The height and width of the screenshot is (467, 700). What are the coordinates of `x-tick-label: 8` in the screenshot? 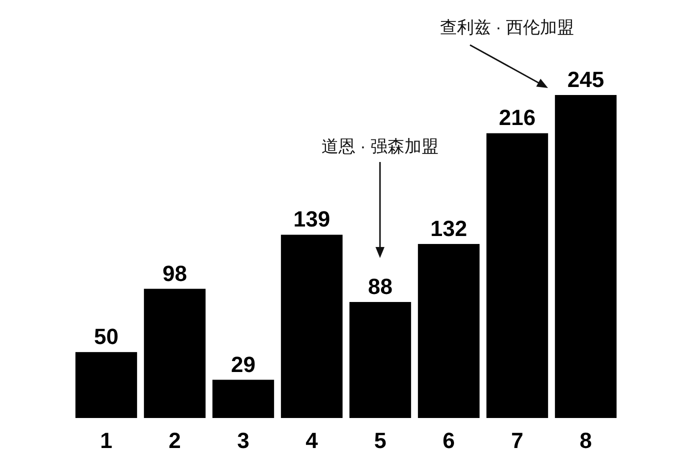 It's located at (586, 440).